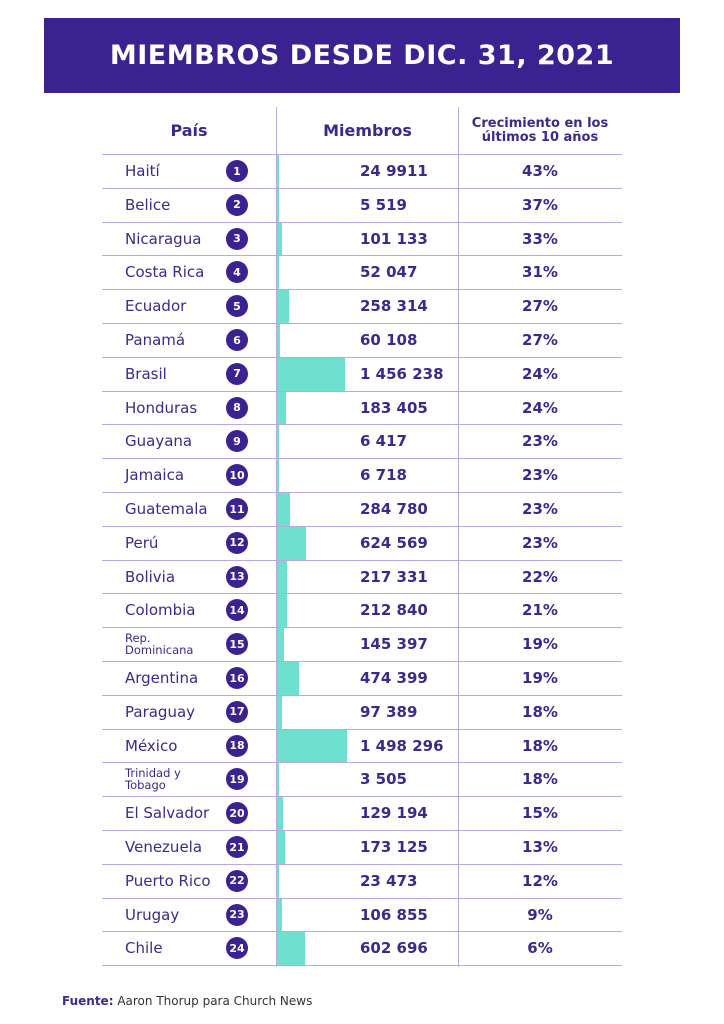 The image size is (724, 1024). Describe the element at coordinates (389, 880) in the screenshot. I see `members-value: 23 473` at that location.